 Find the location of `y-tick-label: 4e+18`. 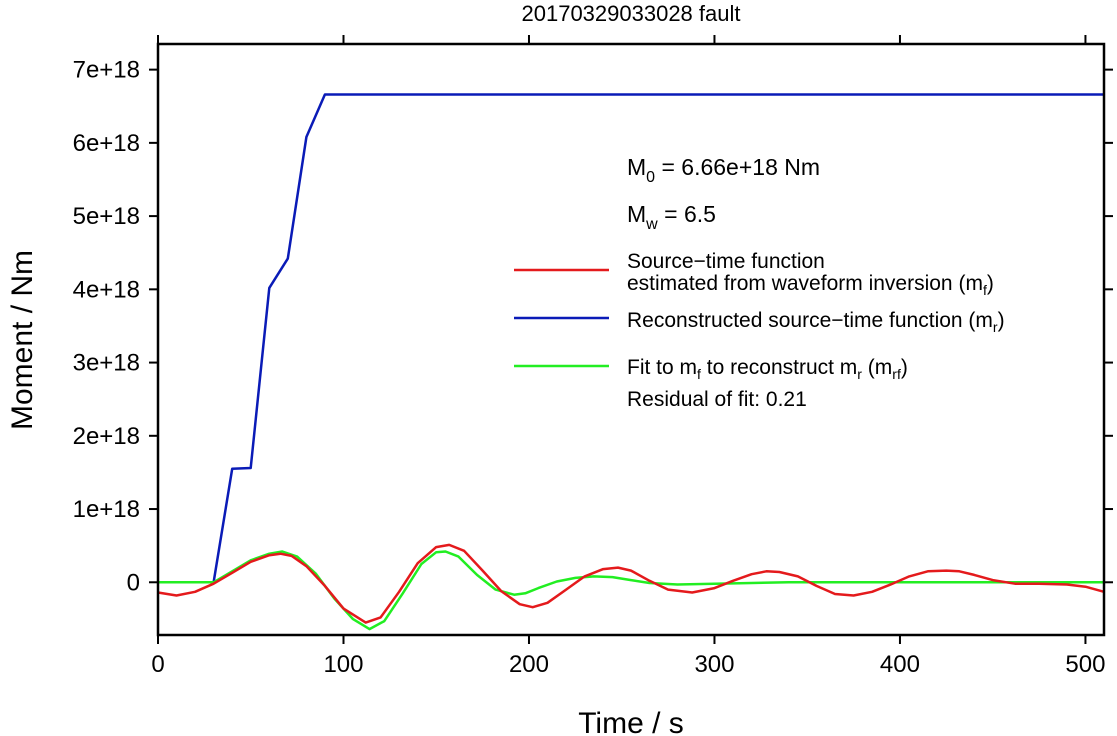

y-tick-label: 4e+18 is located at coordinates (106, 289).